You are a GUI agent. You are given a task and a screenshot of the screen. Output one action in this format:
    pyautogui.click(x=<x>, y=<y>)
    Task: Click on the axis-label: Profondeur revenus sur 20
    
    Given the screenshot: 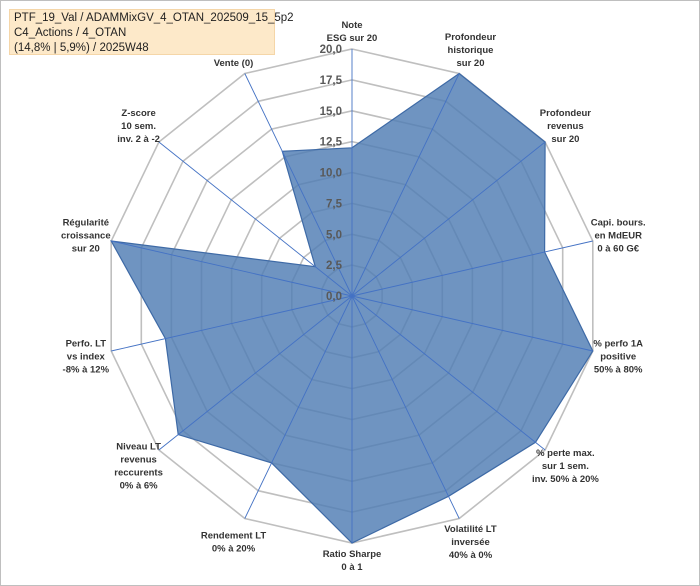 What is the action you would take?
    pyautogui.click(x=565, y=126)
    